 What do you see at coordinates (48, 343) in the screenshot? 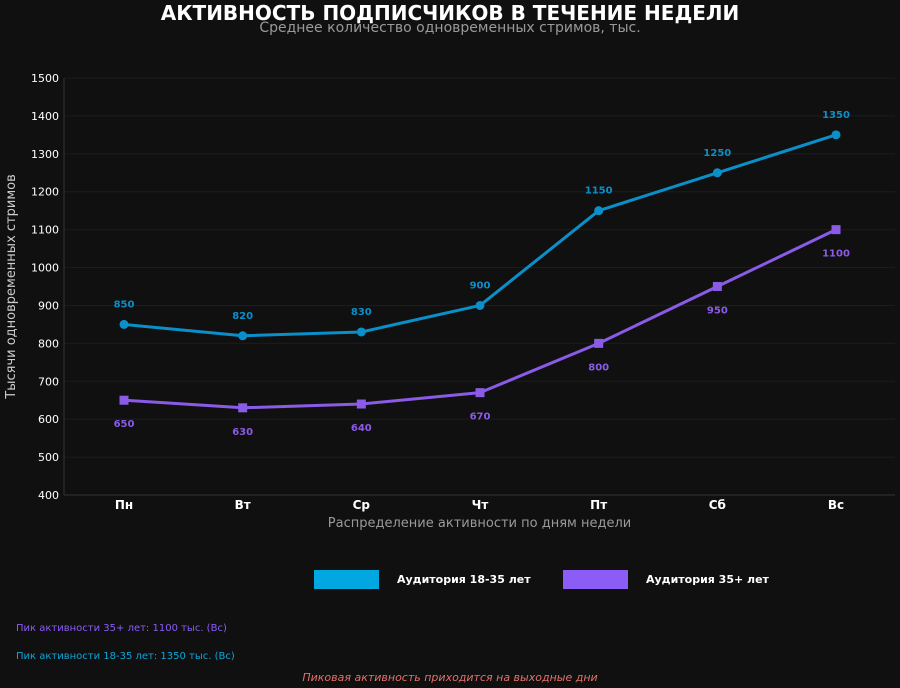
I see `y-tick-label: 800` at bounding box center [48, 343].